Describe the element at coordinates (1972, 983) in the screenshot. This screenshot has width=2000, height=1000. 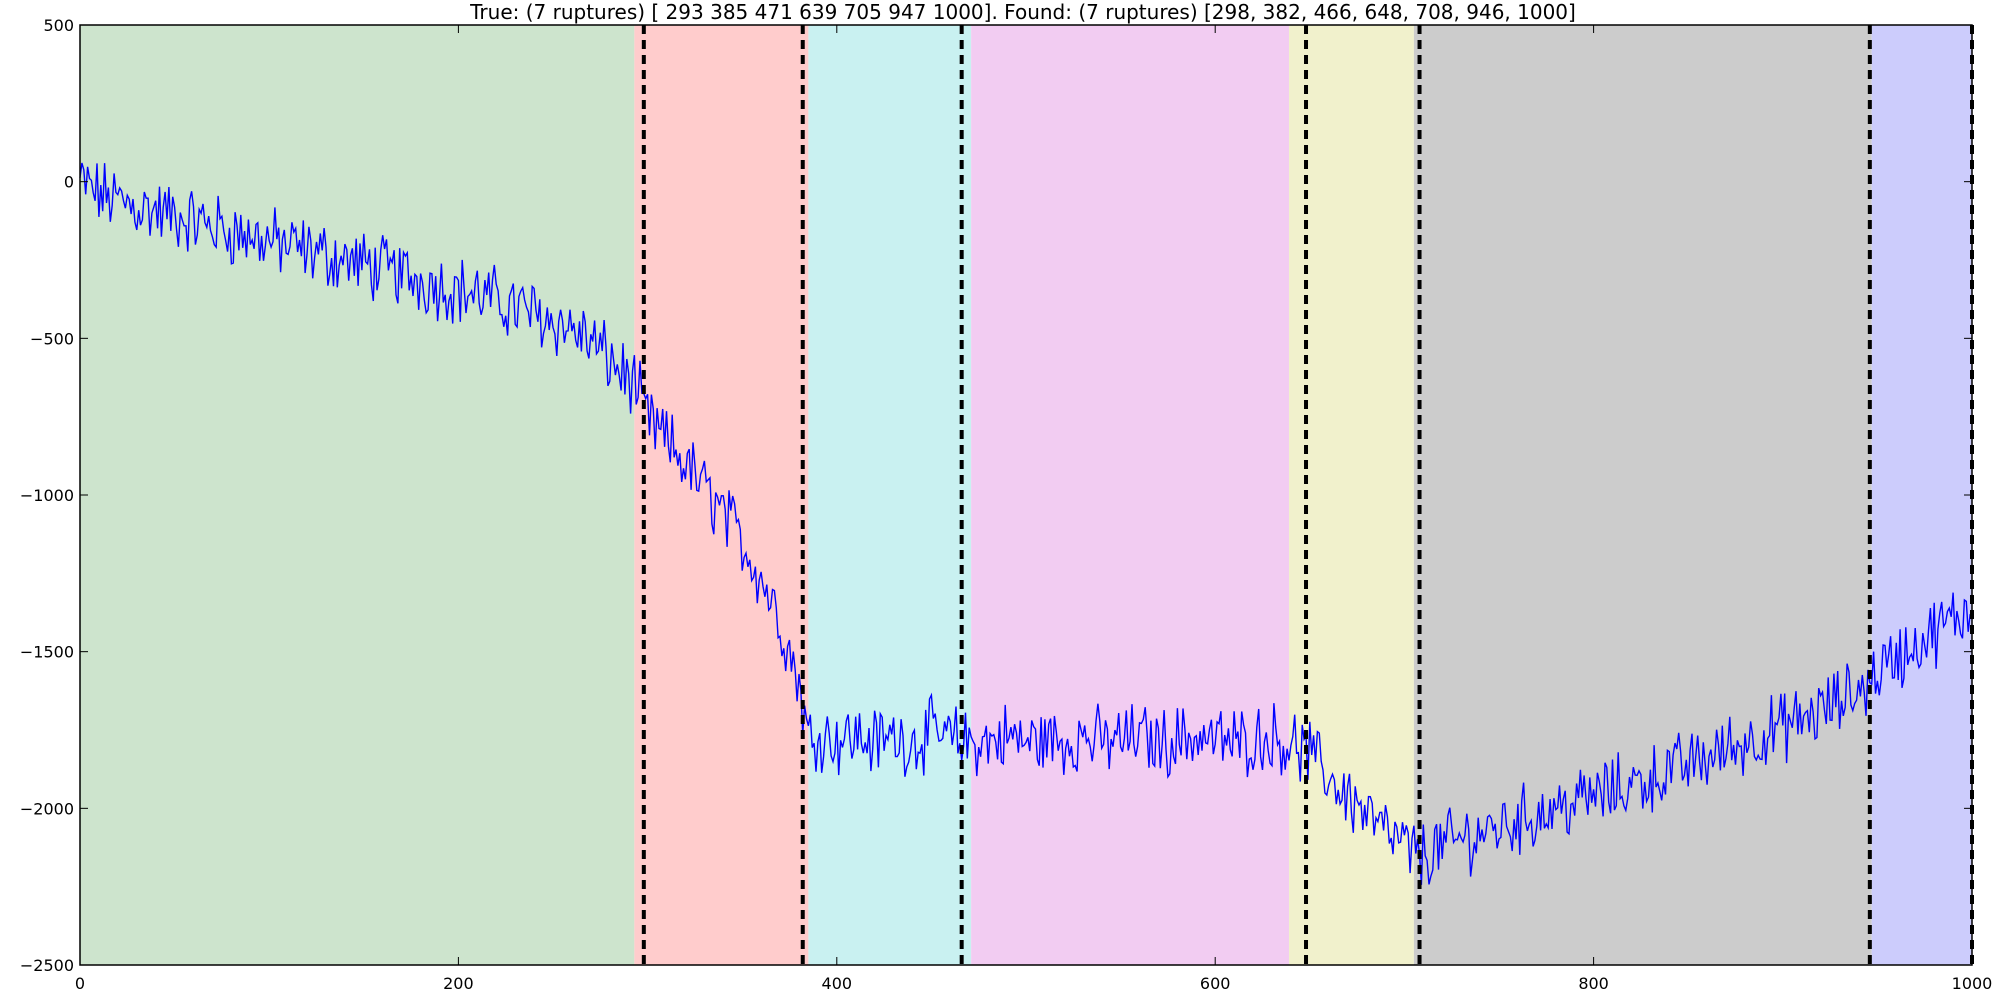
I see `x-tick-label: 1000` at that location.